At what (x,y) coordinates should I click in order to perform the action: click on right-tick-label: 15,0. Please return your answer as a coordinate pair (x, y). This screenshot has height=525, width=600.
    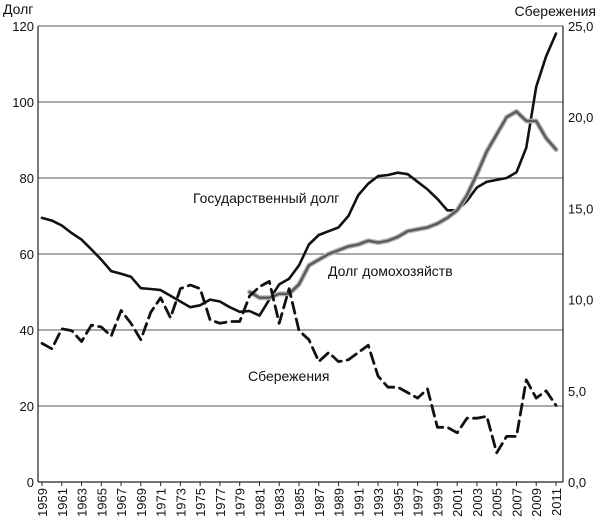
    Looking at the image, I should click on (580, 208).